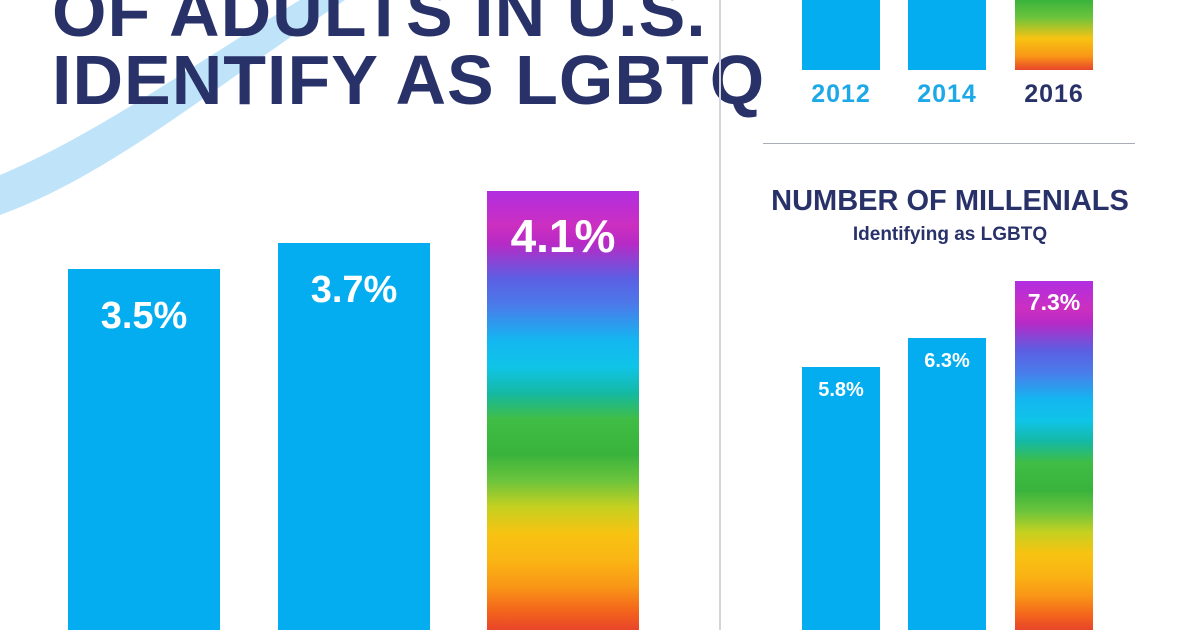 The width and height of the screenshot is (1200, 630). I want to click on year-label-2014: 2014, so click(947, 94).